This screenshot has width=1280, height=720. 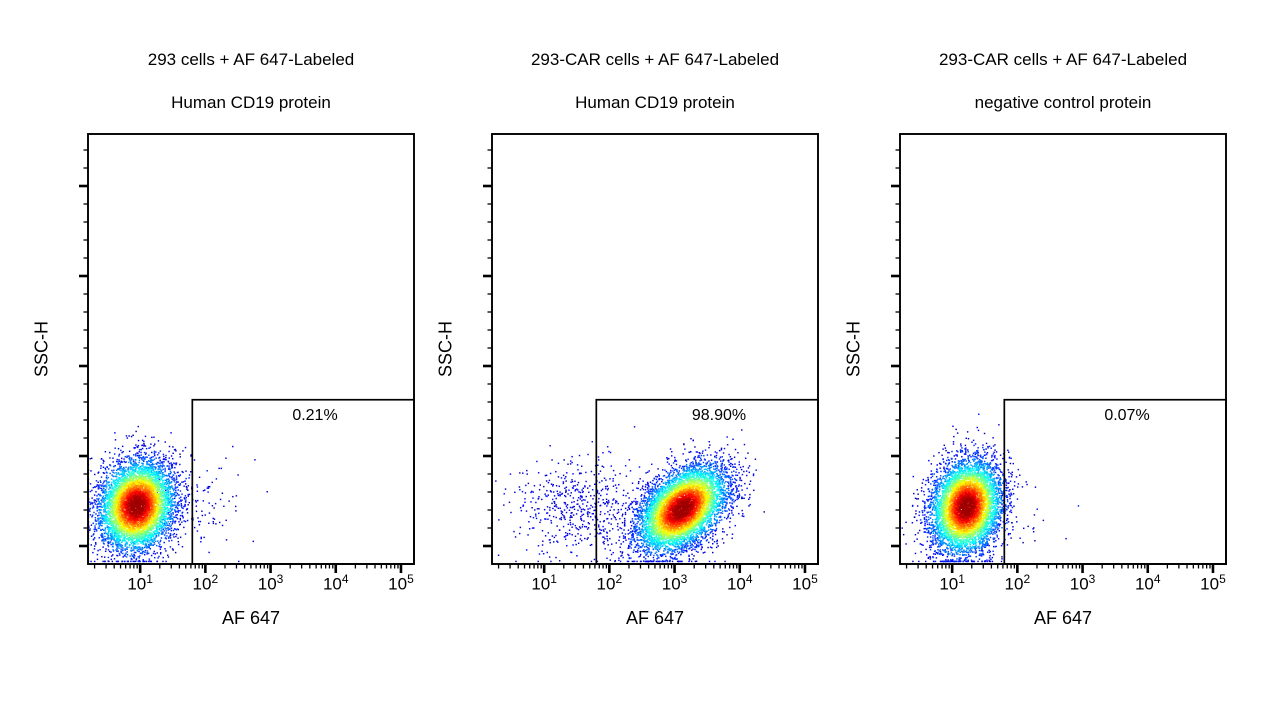 I want to click on gate-percentage-label: 0.07%, so click(x=1127, y=415).